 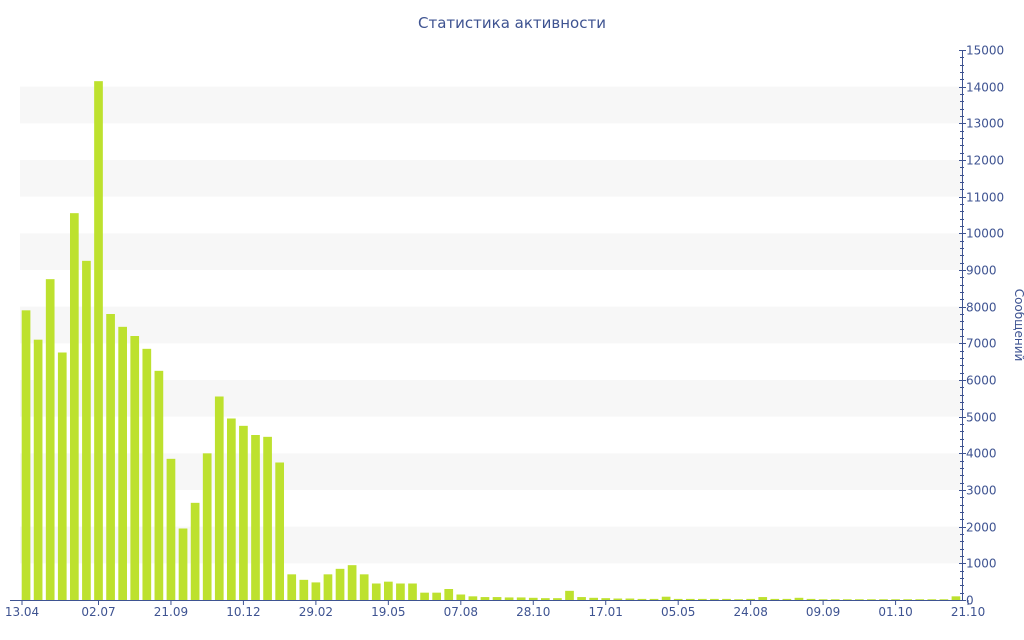 What do you see at coordinates (533, 612) in the screenshot?
I see `x-tick-label: 28.10` at bounding box center [533, 612].